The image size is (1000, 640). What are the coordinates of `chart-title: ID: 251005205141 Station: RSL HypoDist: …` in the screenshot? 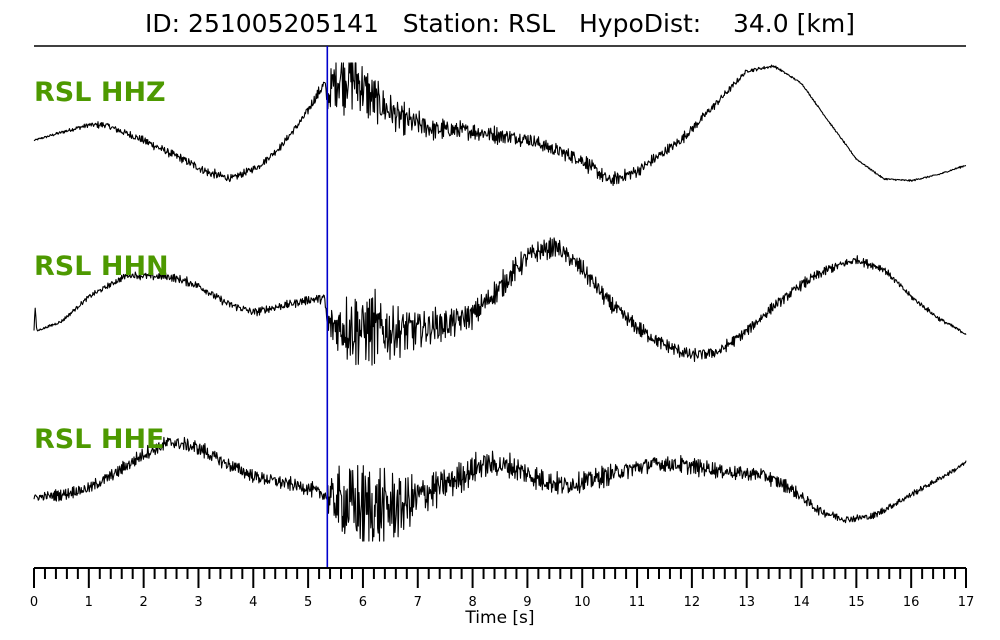 It's located at (500, 23).